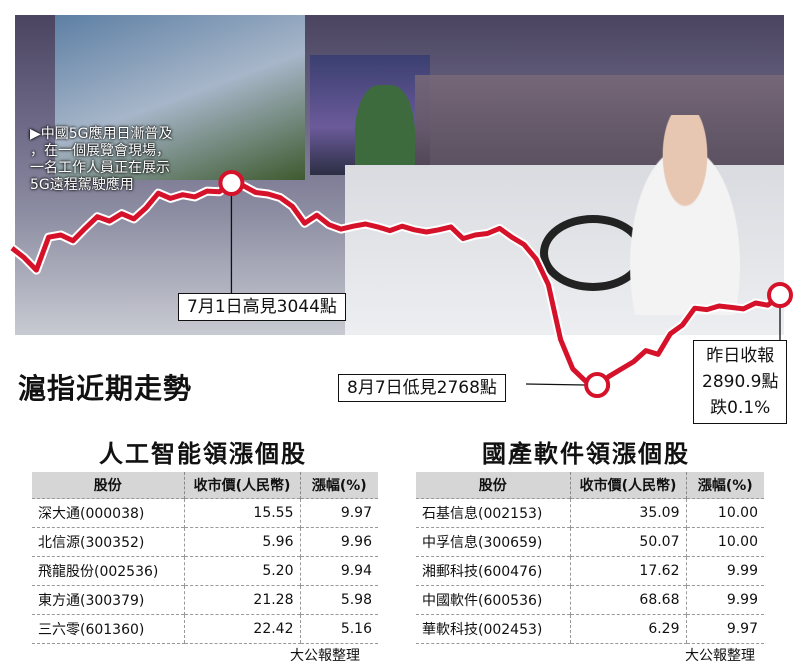  I want to click on low-annotation: 8月7日低見2768點, so click(422, 388).